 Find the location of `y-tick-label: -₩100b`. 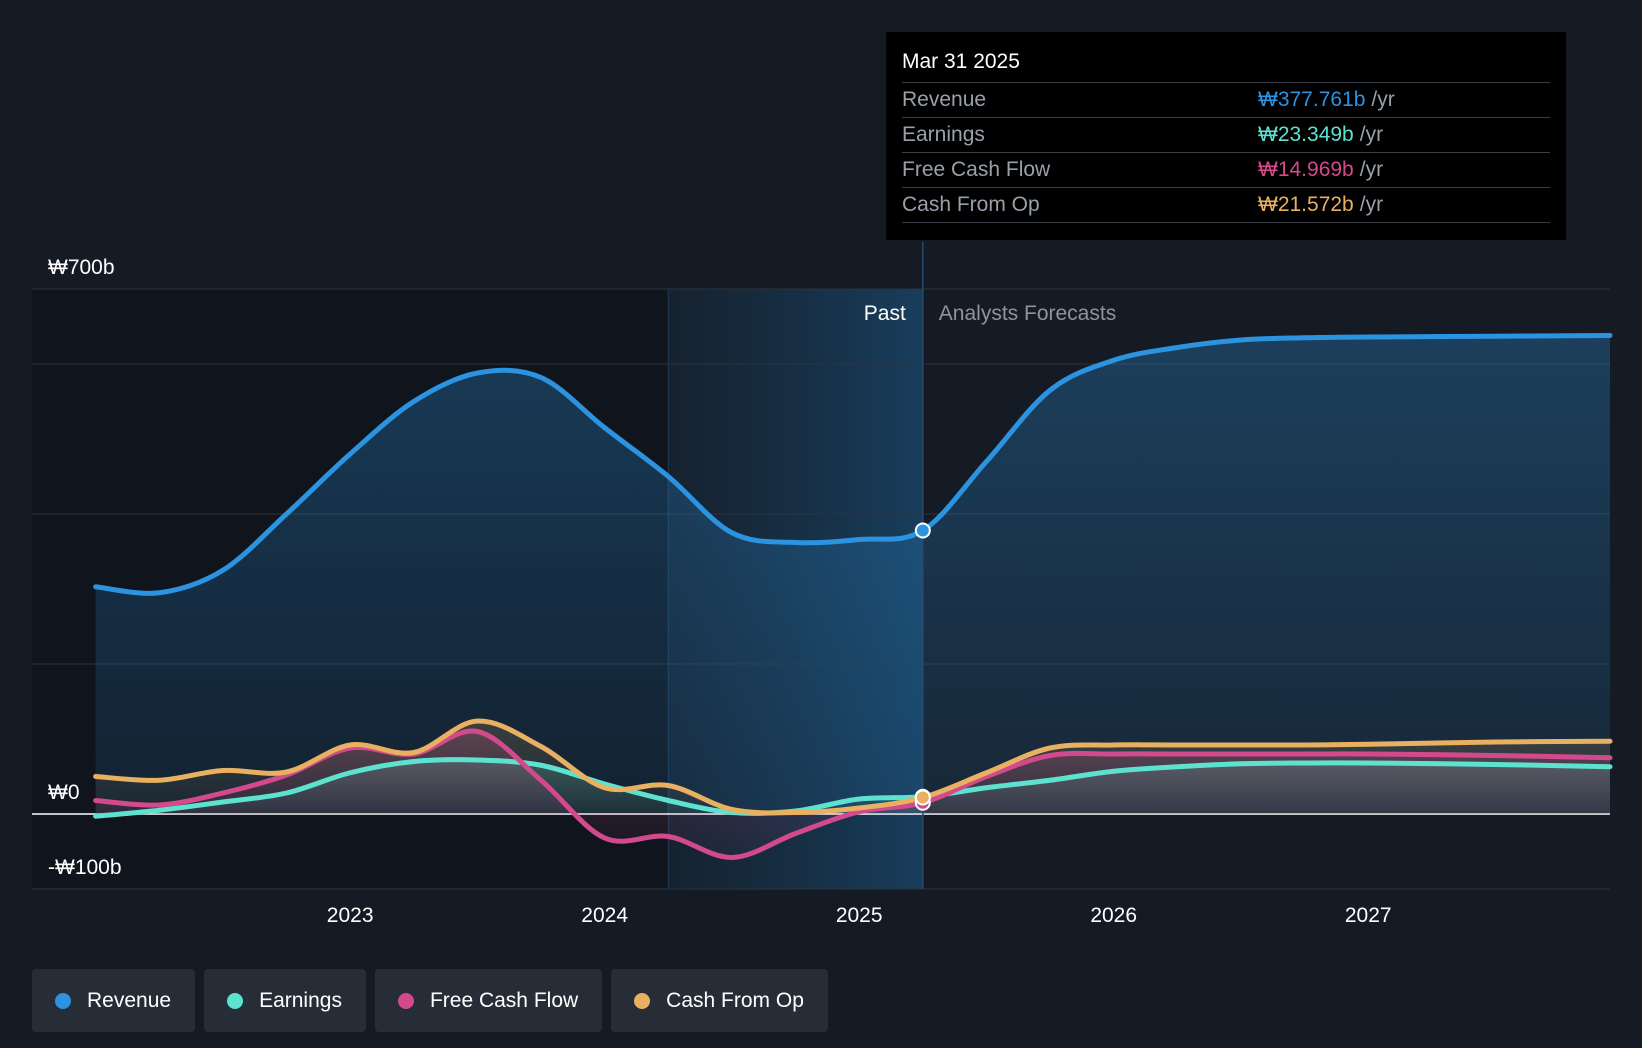

y-tick-label: -₩100b is located at coordinates (85, 867).